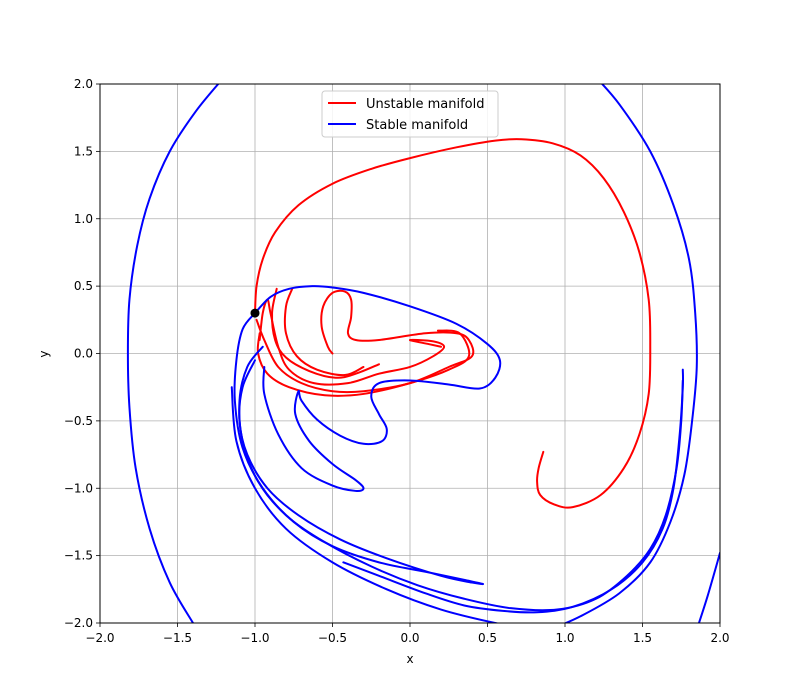 The width and height of the screenshot is (800, 700). Describe the element at coordinates (642, 638) in the screenshot. I see `x-tick-label: 1.5` at that location.